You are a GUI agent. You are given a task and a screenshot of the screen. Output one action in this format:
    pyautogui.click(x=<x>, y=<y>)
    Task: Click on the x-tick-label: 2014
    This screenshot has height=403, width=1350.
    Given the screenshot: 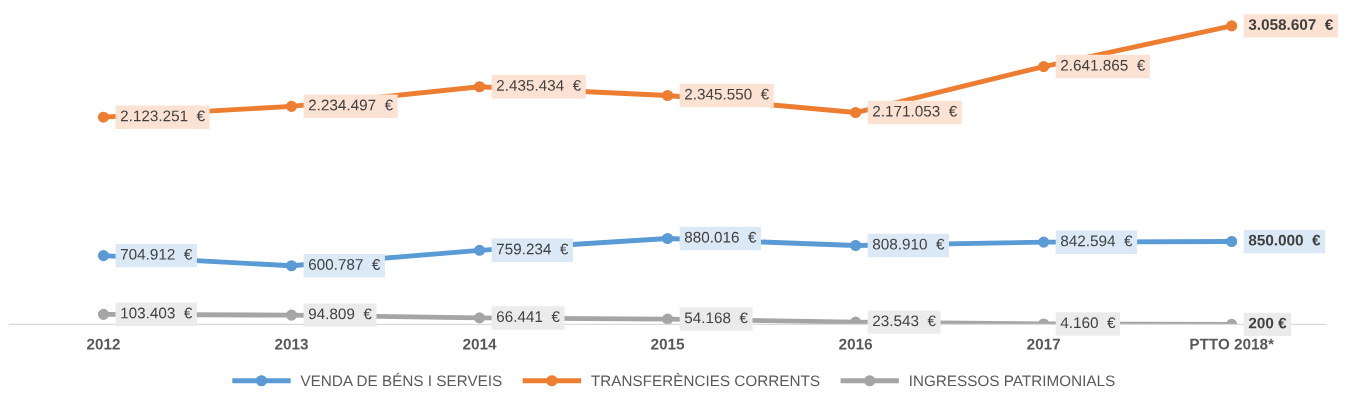 What is the action you would take?
    pyautogui.click(x=480, y=344)
    